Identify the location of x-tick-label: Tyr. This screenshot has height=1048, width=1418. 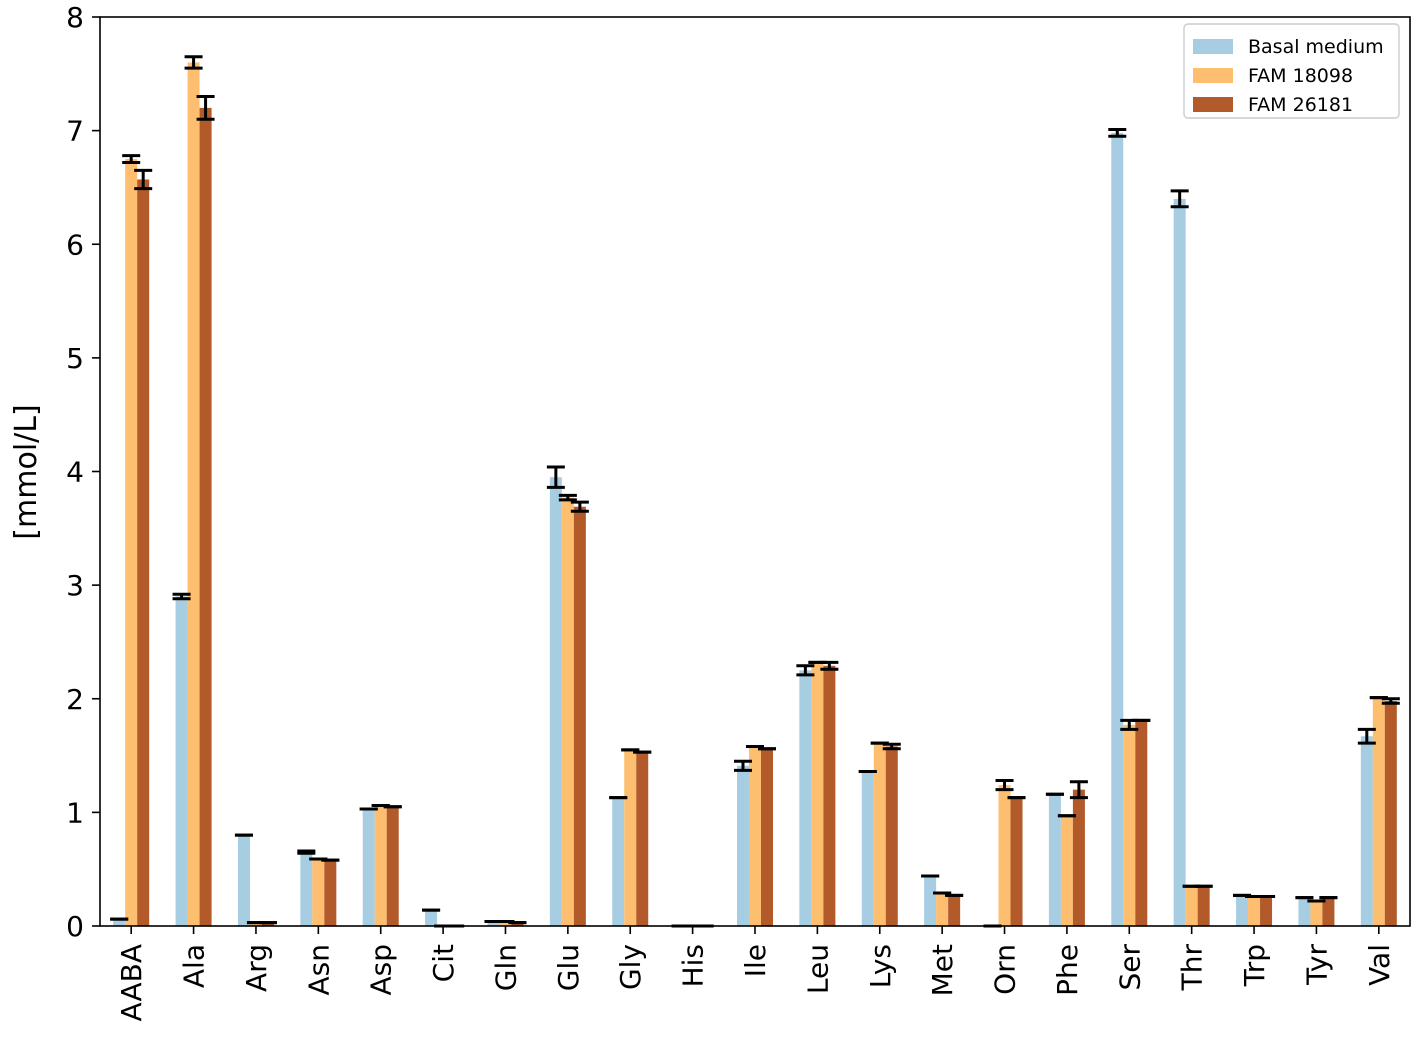
(1316, 965).